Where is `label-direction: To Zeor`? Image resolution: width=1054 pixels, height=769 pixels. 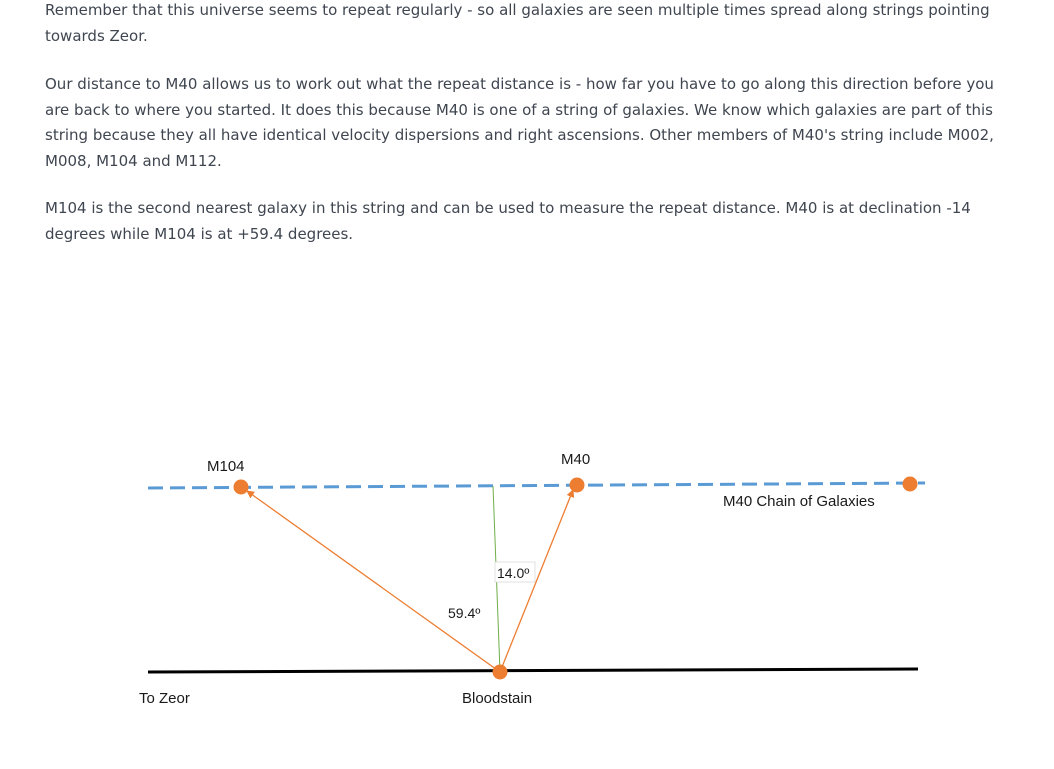 label-direction: To Zeor is located at coordinates (164, 698).